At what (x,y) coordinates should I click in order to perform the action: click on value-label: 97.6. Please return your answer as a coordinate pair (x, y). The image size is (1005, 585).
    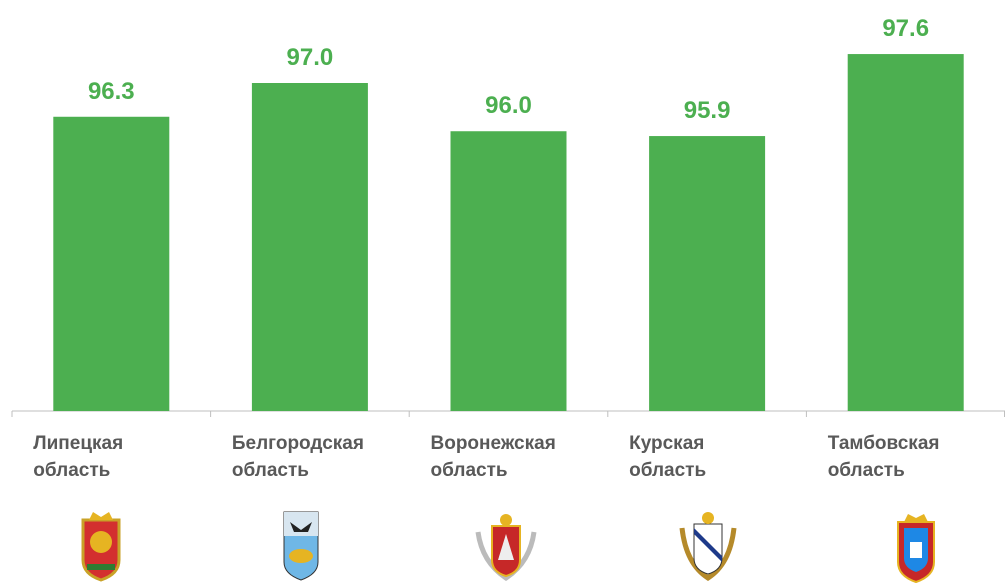
    Looking at the image, I should click on (905, 28).